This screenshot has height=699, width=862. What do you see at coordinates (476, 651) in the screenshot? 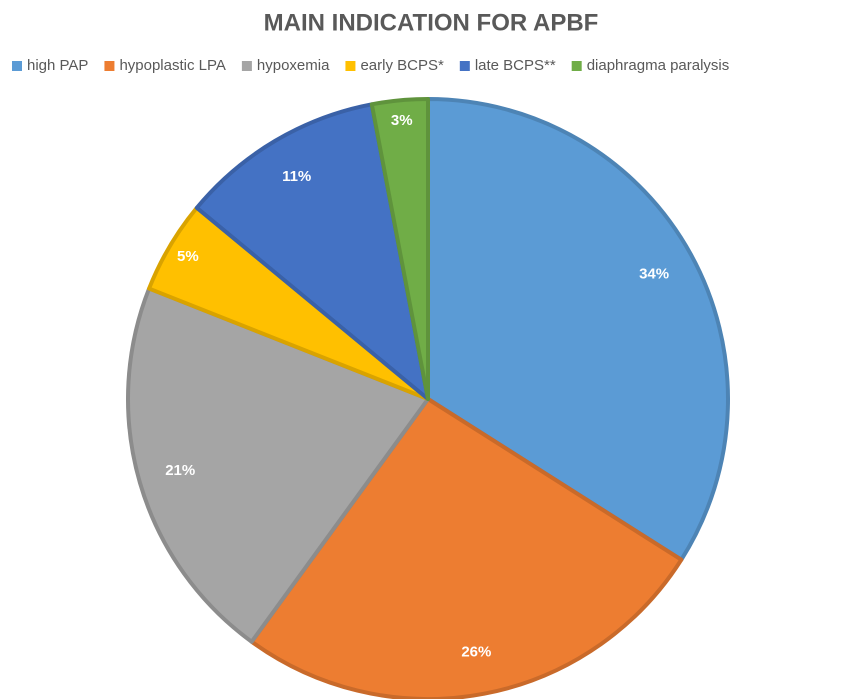
I see `data-label: 26%` at bounding box center [476, 651].